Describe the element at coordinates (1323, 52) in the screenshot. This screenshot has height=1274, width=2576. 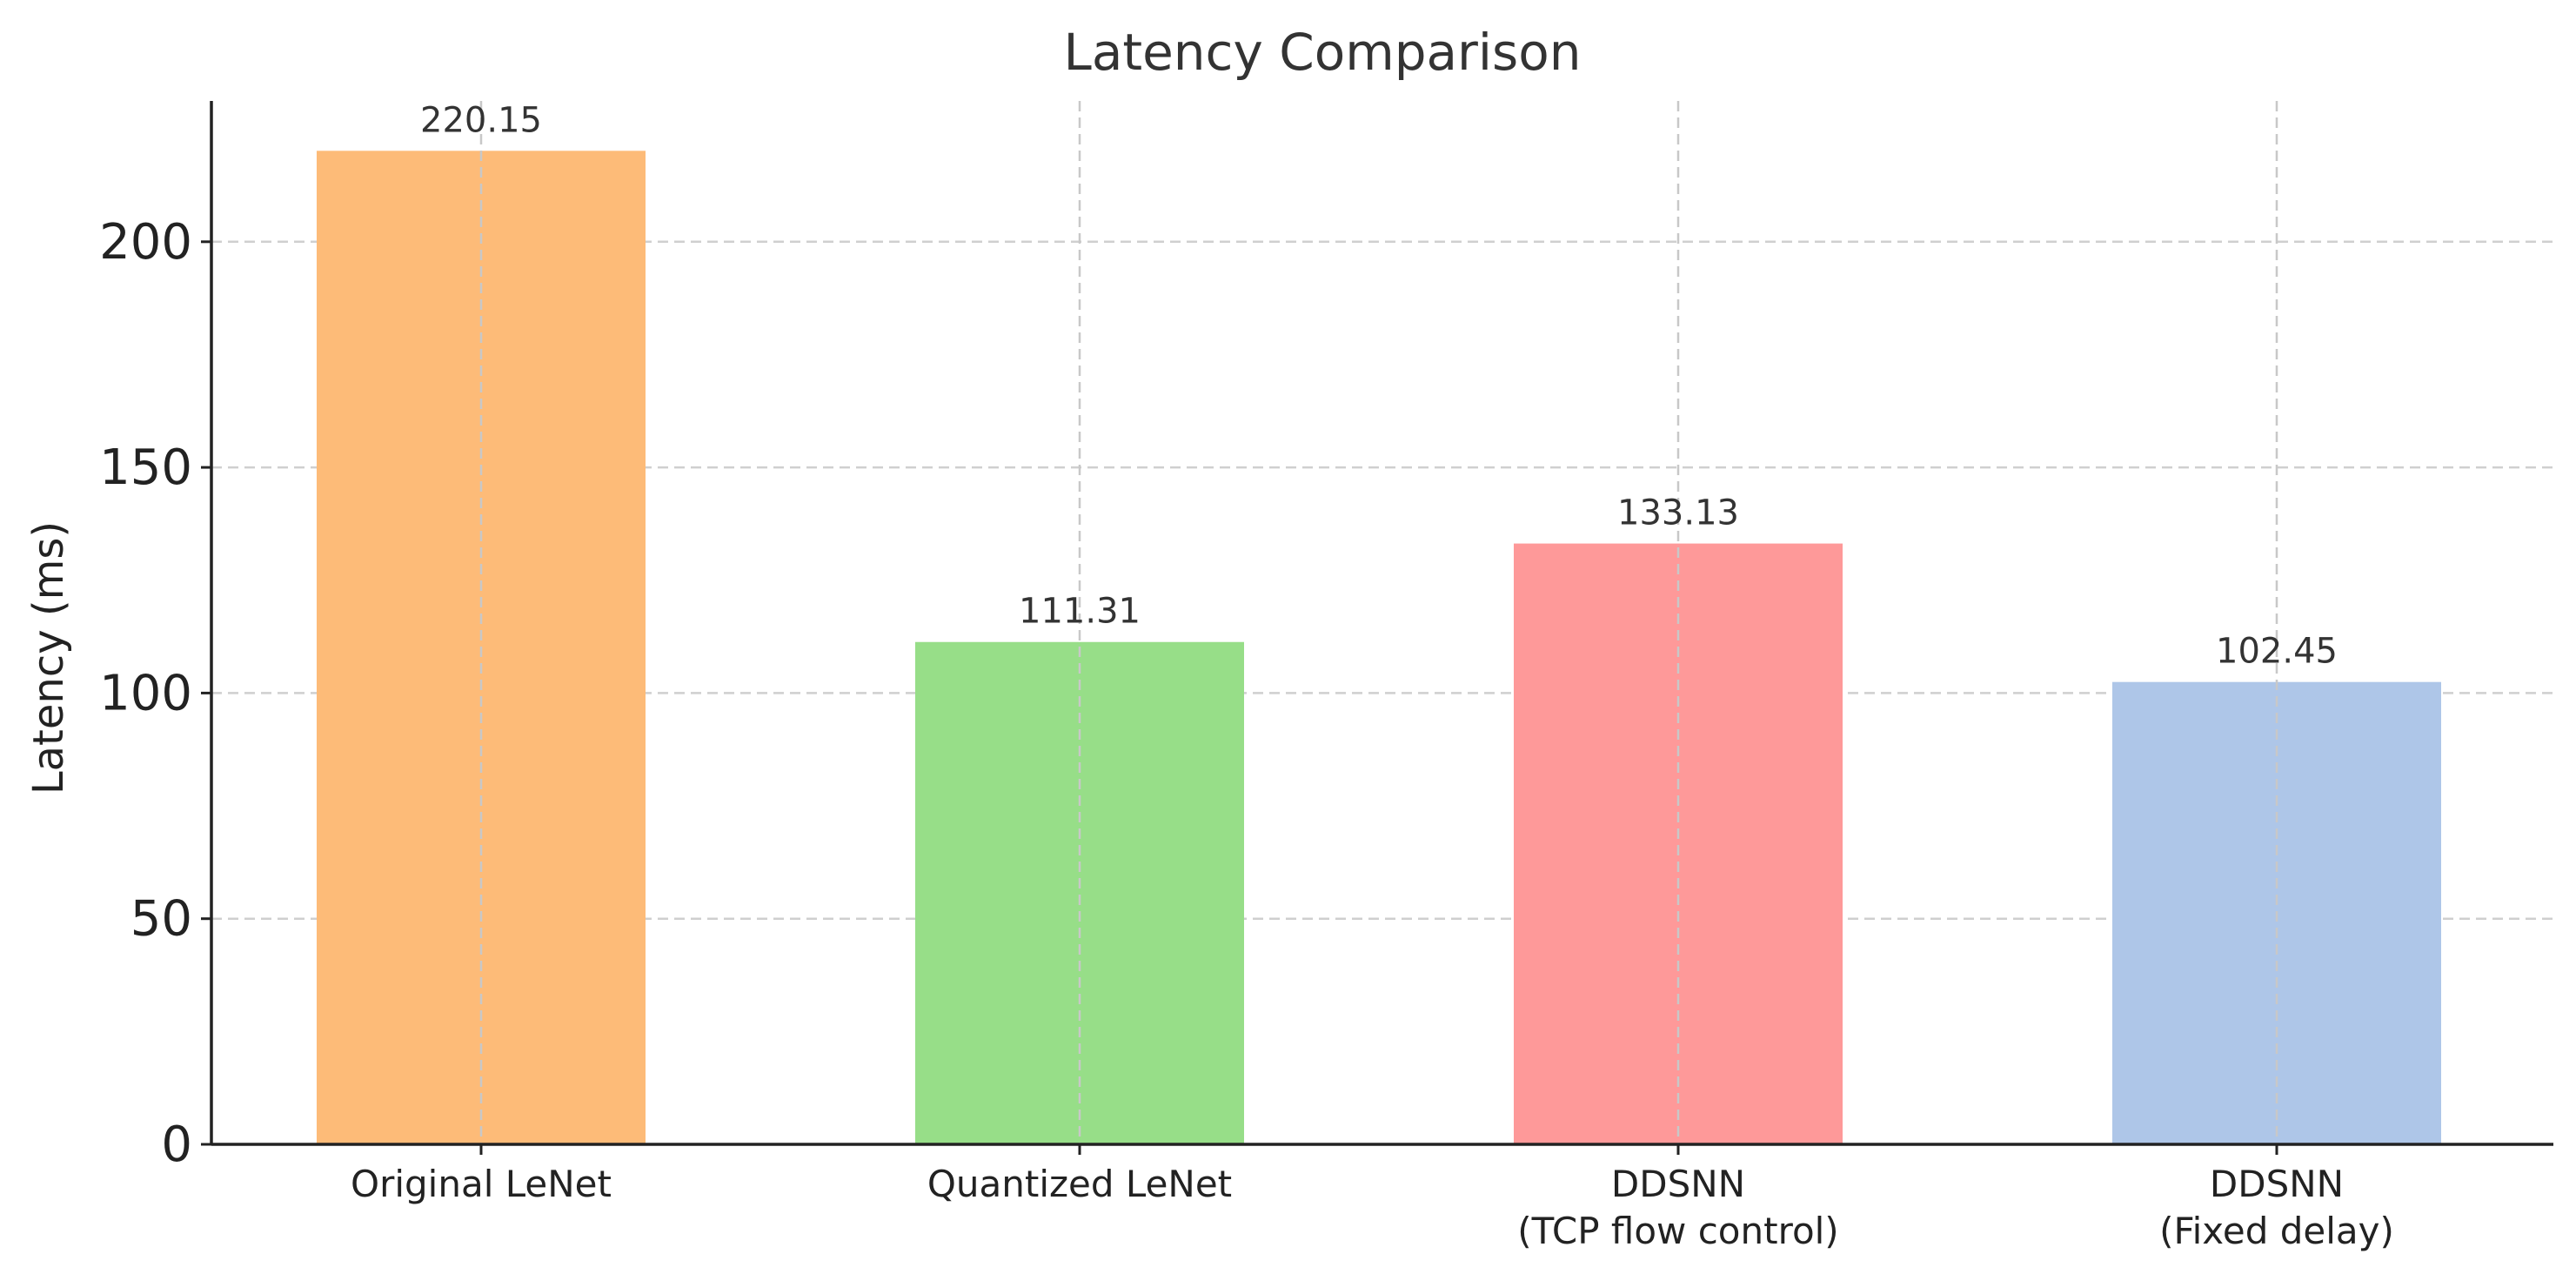
I see `chart-title: Latency Comparison` at that location.